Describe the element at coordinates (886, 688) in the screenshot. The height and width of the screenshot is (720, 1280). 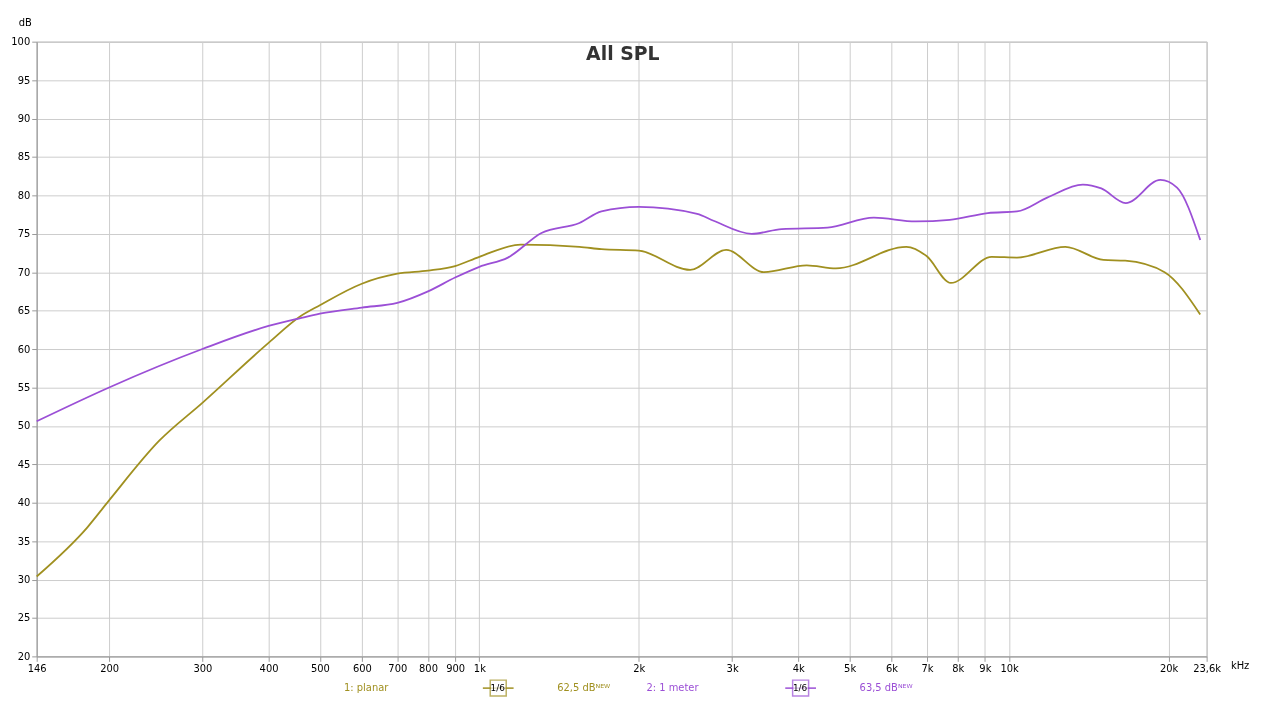
I see `text: 63,5 dBᴺᴱᵂ` at that location.